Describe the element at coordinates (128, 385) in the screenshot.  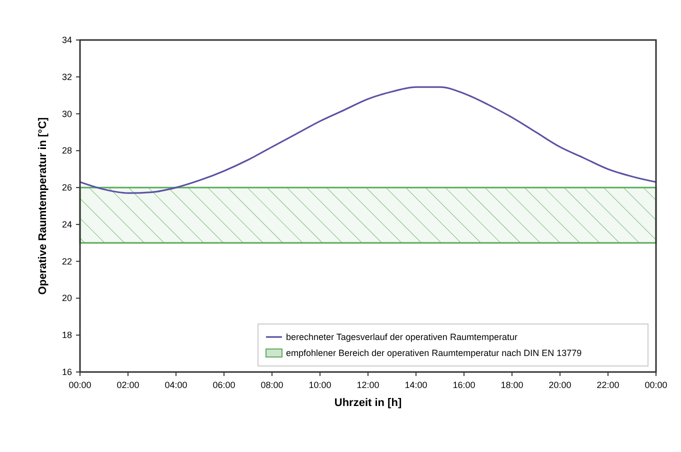
I see `x-tick-label: 02:00` at that location.